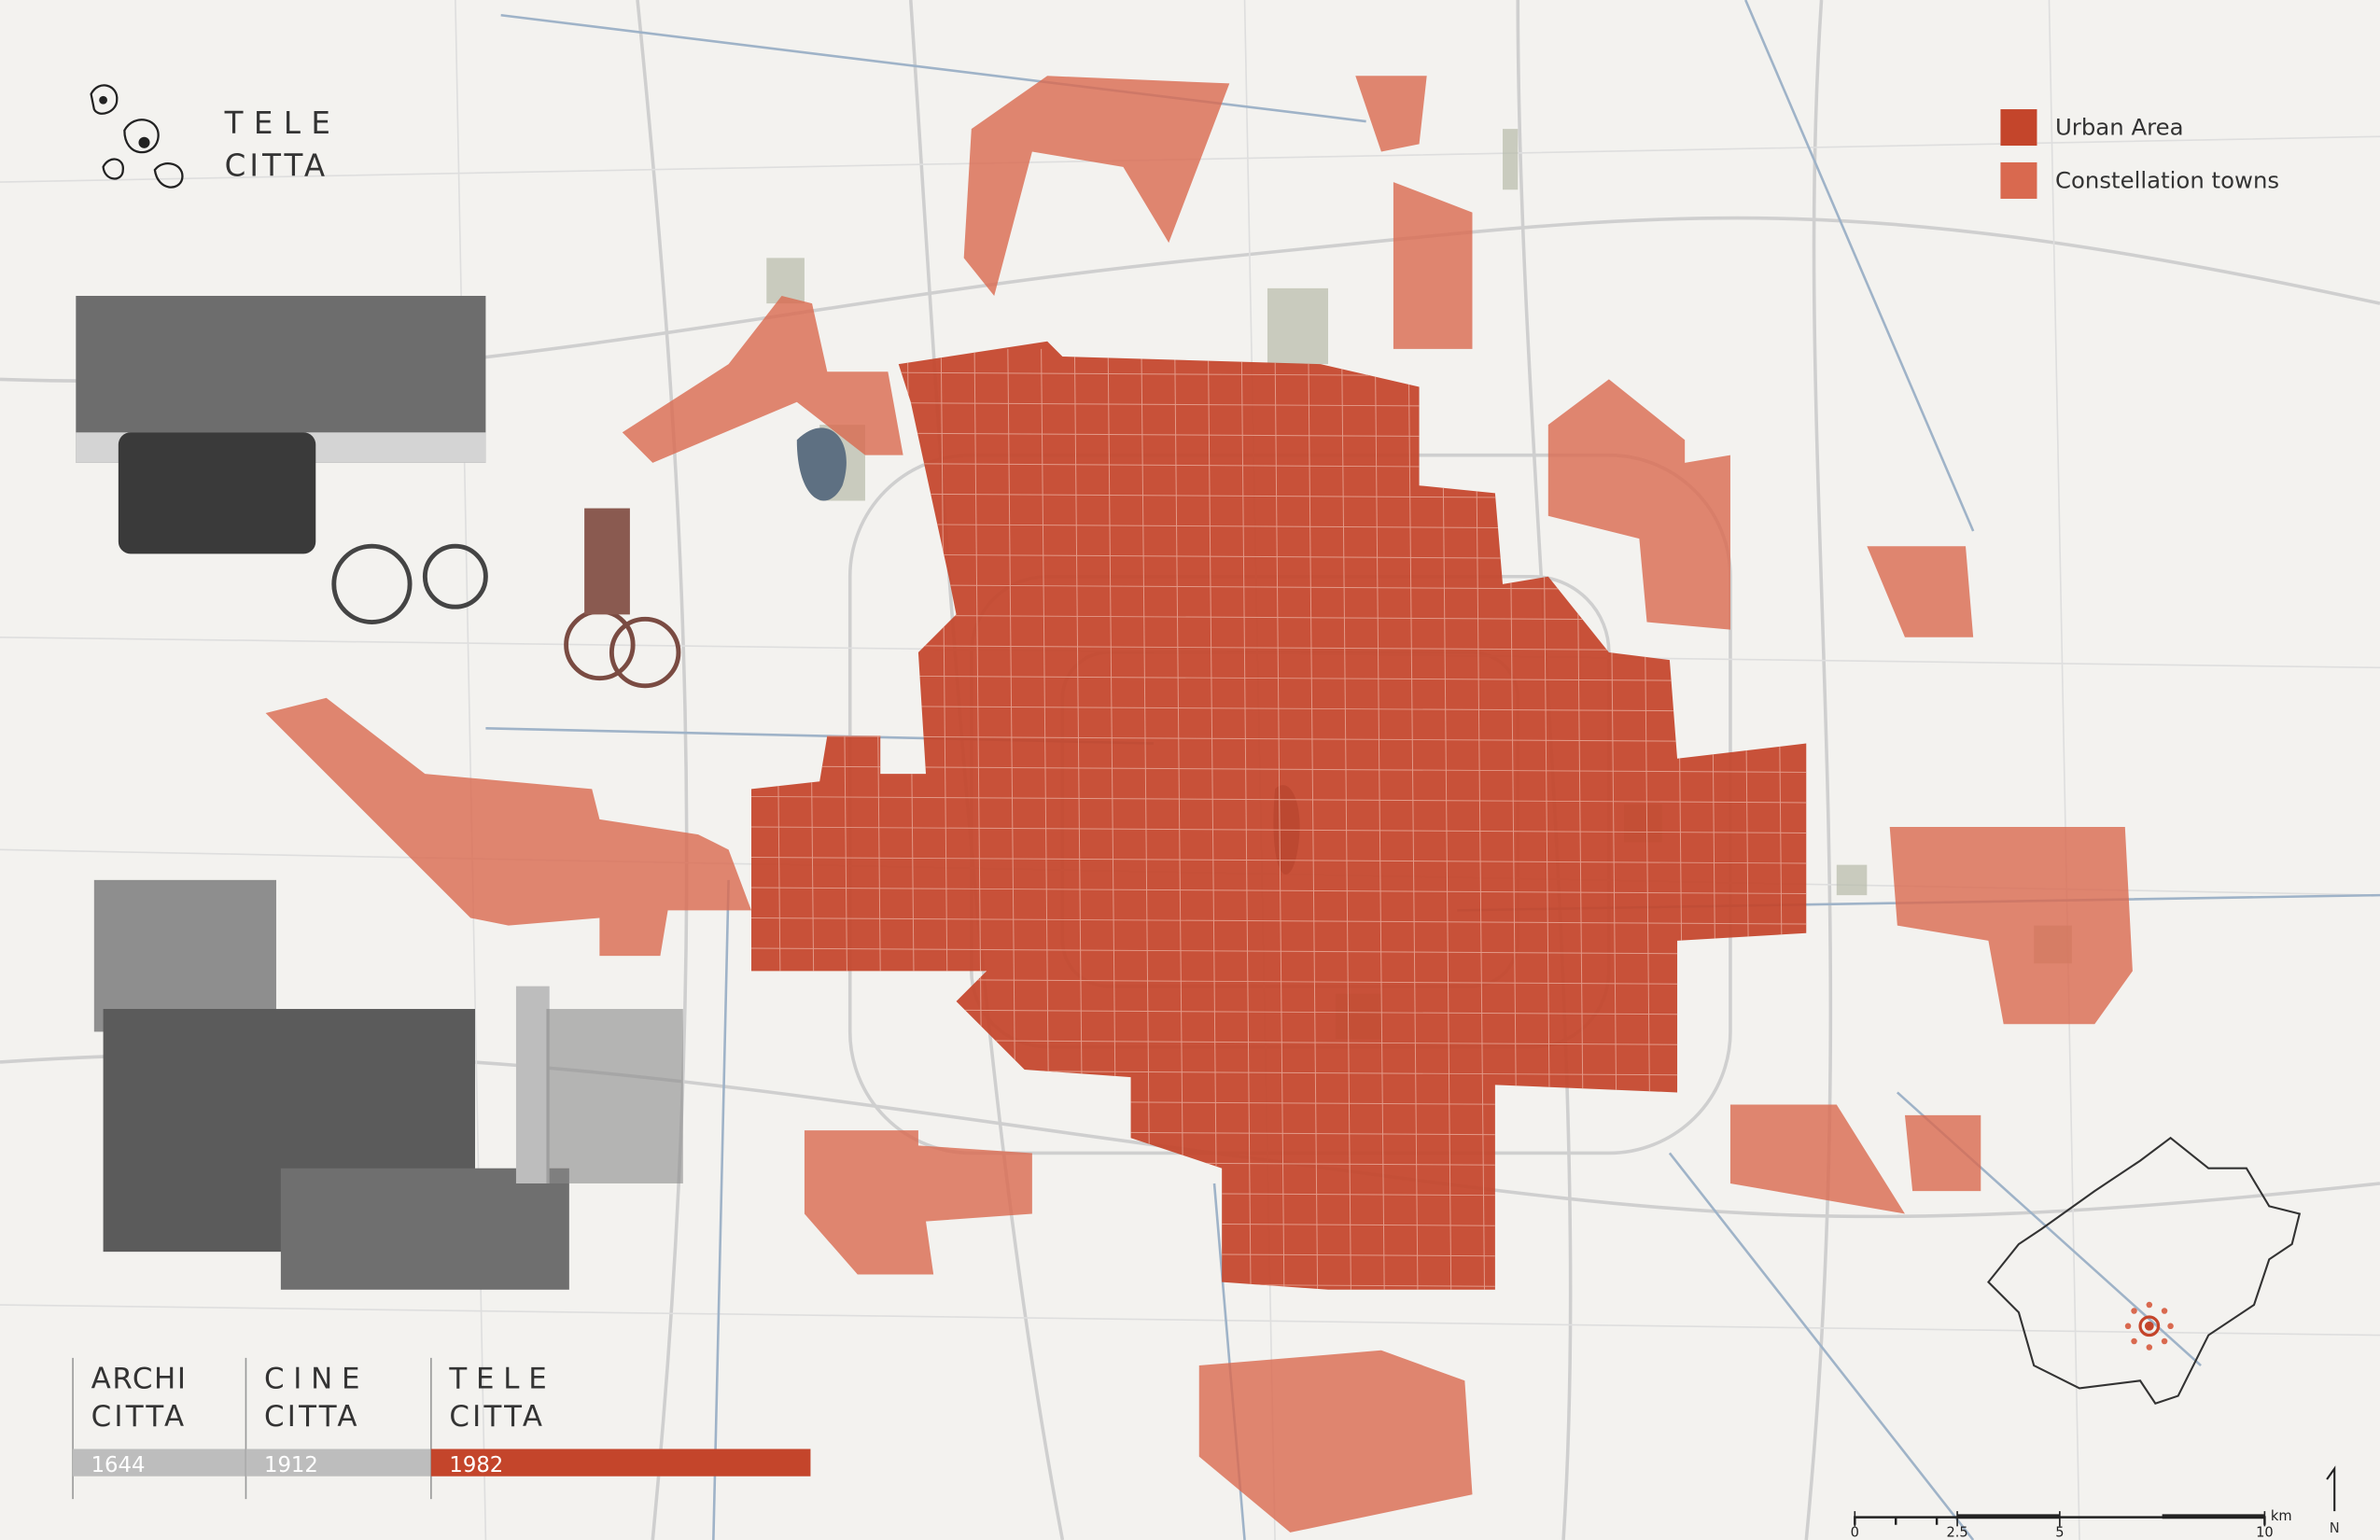 Image resolution: width=2380 pixels, height=1540 pixels. I want to click on era-year: 1912, so click(291, 1465).